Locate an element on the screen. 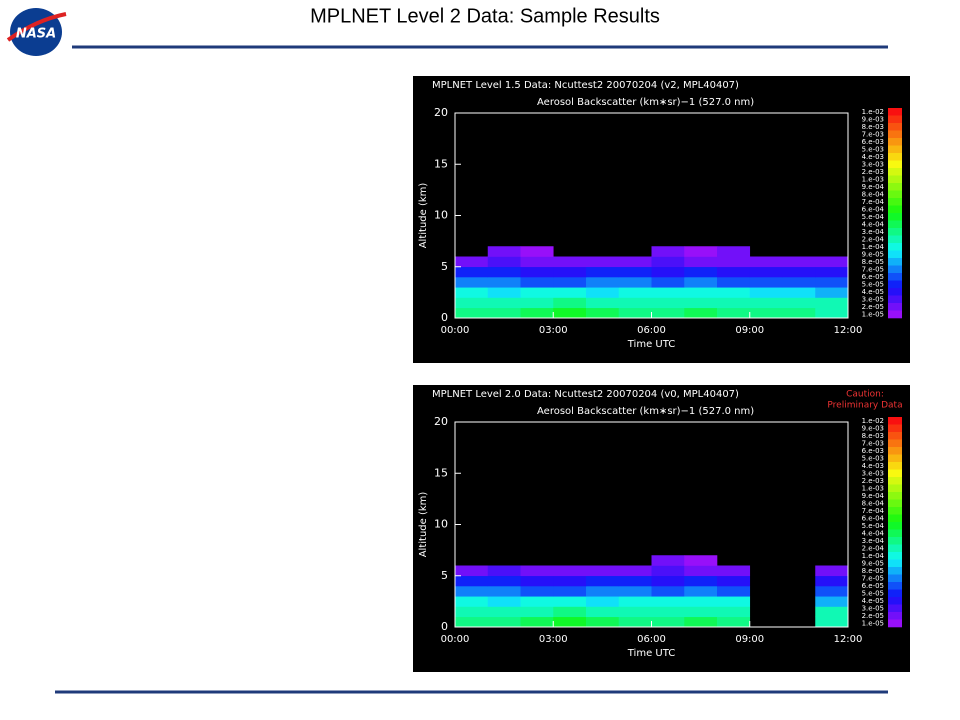  x-tick-label: 06:00 is located at coordinates (651, 330).